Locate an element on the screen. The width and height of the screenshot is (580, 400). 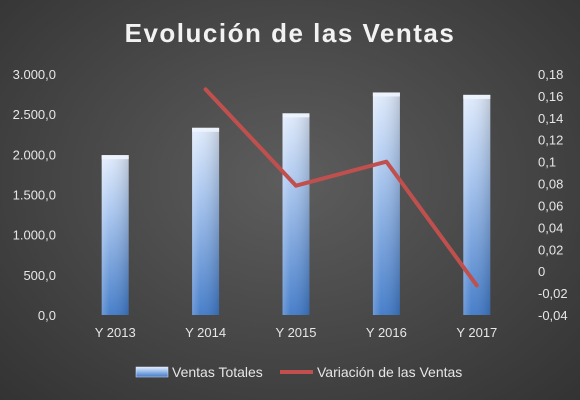
legend-label-ventas-totales: Ventas Totales is located at coordinates (217, 372).